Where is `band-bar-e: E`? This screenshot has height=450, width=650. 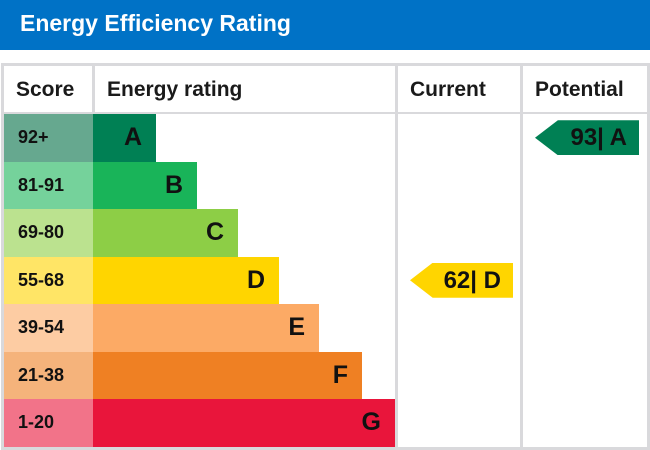
band-bar-e: E is located at coordinates (206, 328).